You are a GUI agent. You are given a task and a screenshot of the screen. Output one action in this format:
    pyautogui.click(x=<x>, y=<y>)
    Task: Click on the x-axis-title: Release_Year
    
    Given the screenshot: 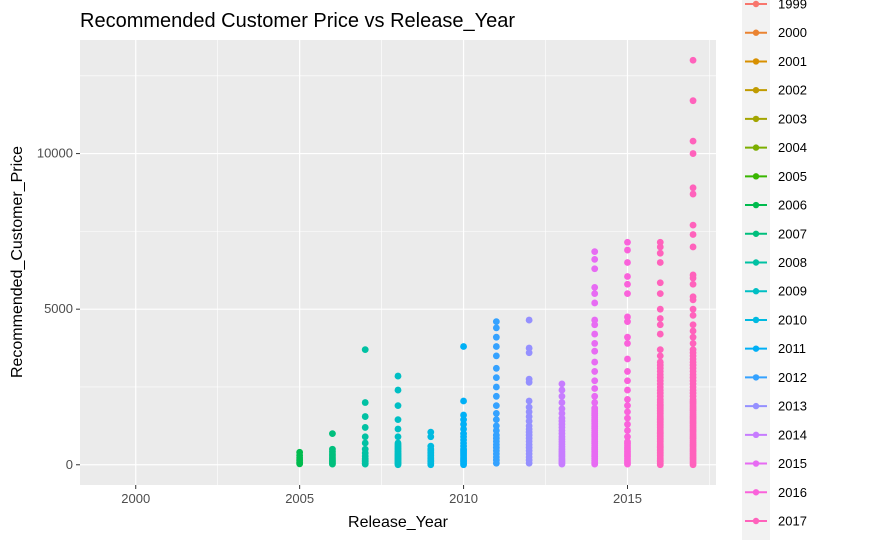 What is the action you would take?
    pyautogui.click(x=398, y=522)
    